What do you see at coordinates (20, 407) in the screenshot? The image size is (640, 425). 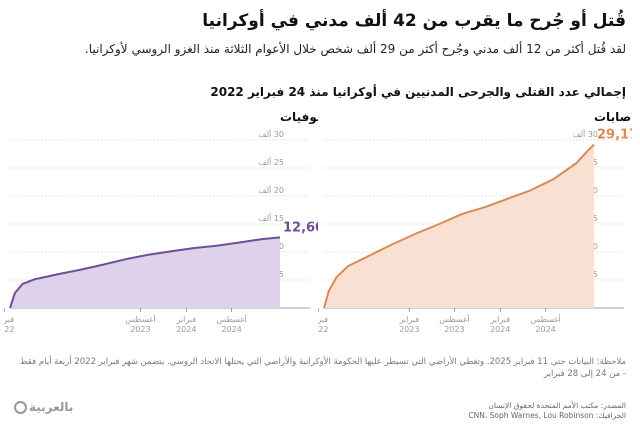 I see `brand-logo-icon` at bounding box center [20, 407].